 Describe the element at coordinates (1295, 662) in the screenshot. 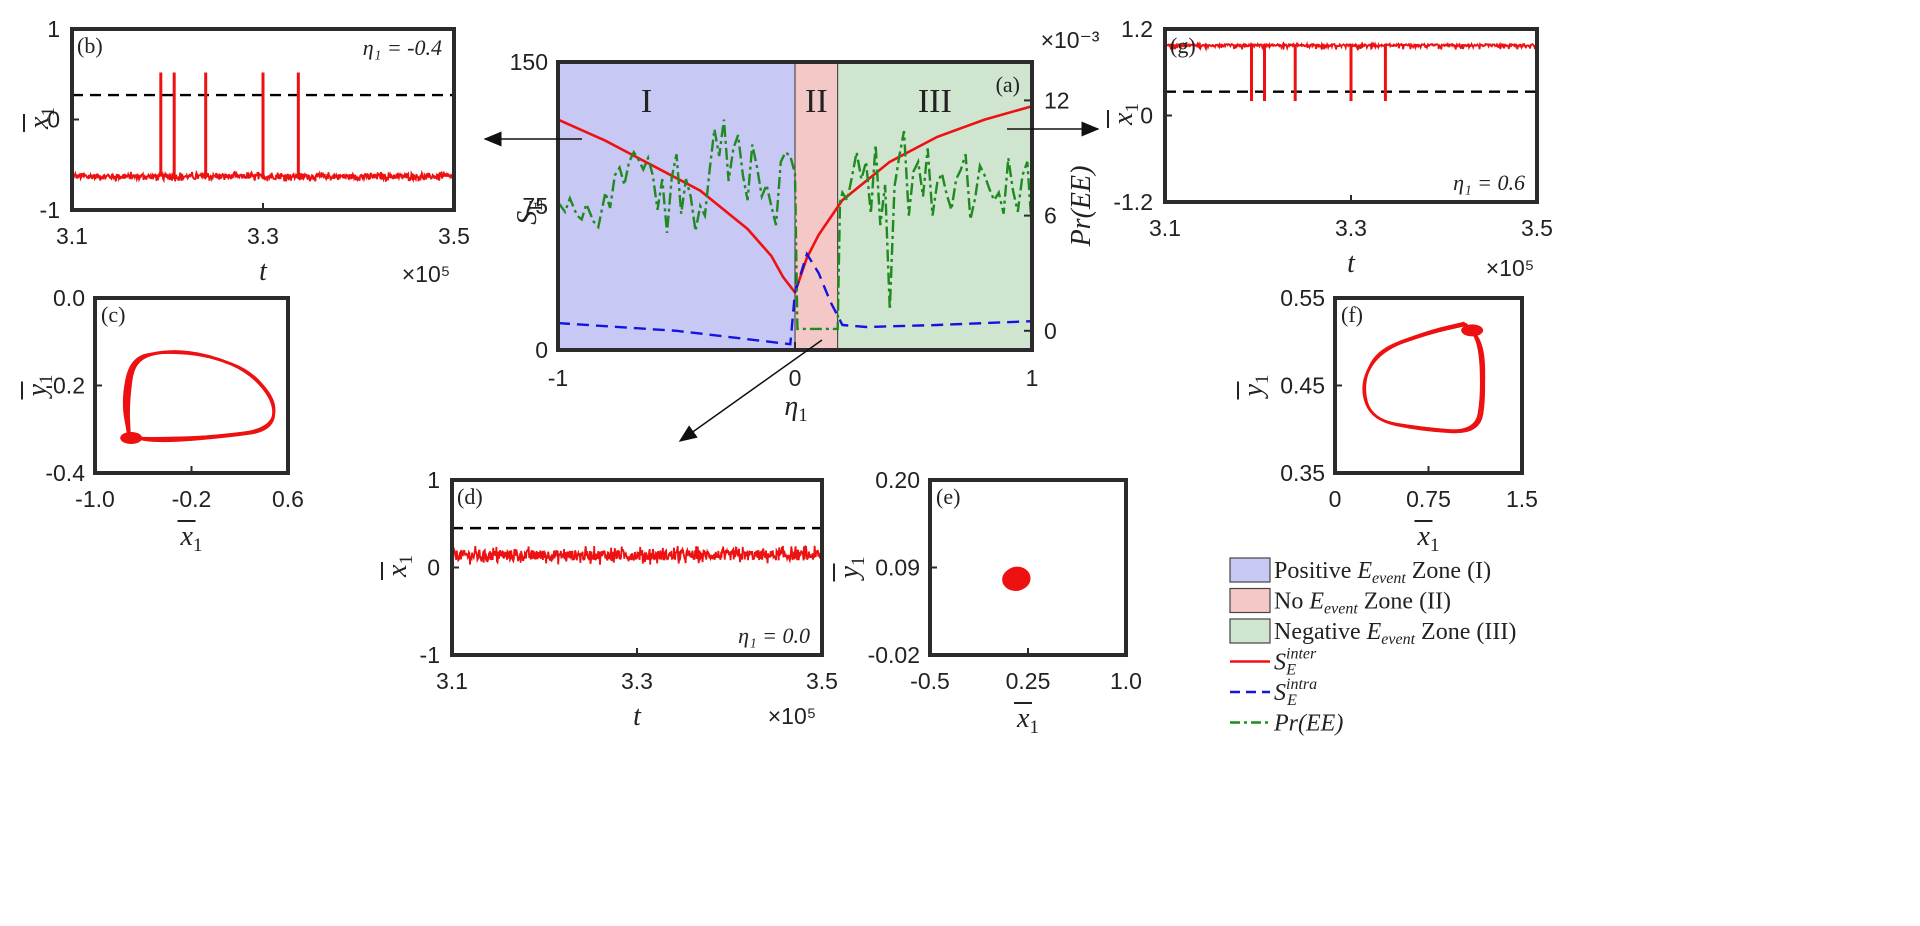

I see `legend-label: Sinter E` at that location.